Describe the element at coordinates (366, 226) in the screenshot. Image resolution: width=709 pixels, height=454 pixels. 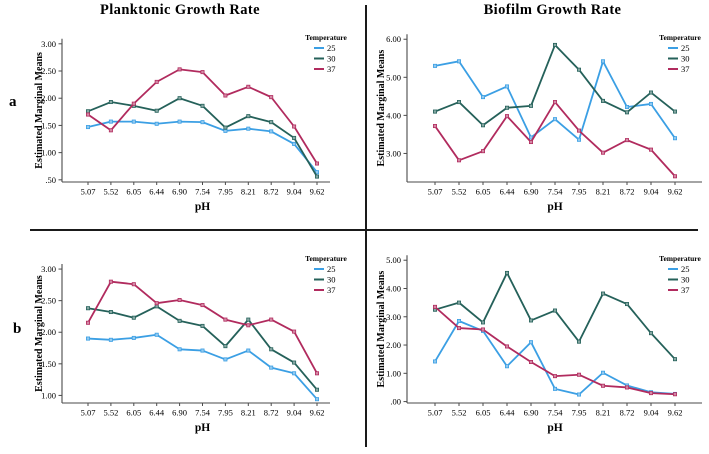
I see `column-divider-line` at that location.